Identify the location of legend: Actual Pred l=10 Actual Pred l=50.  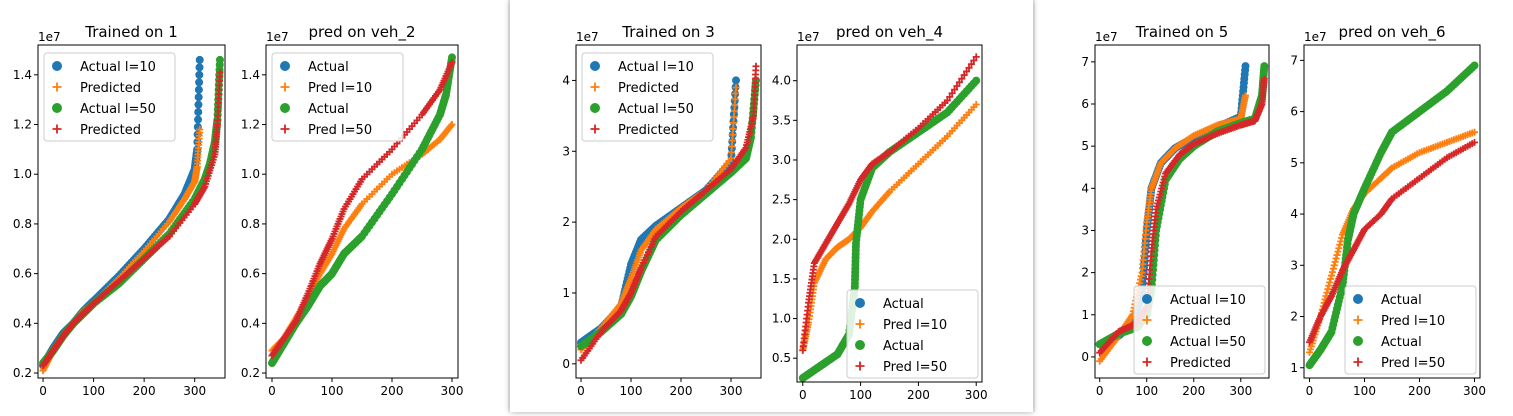
(1410, 330).